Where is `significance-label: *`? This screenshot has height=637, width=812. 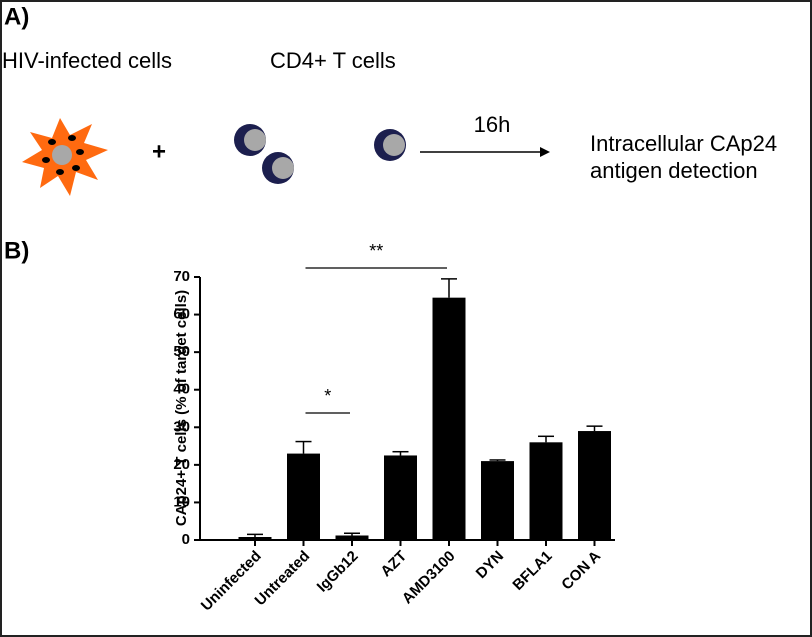
significance-label: * is located at coordinates (327, 396).